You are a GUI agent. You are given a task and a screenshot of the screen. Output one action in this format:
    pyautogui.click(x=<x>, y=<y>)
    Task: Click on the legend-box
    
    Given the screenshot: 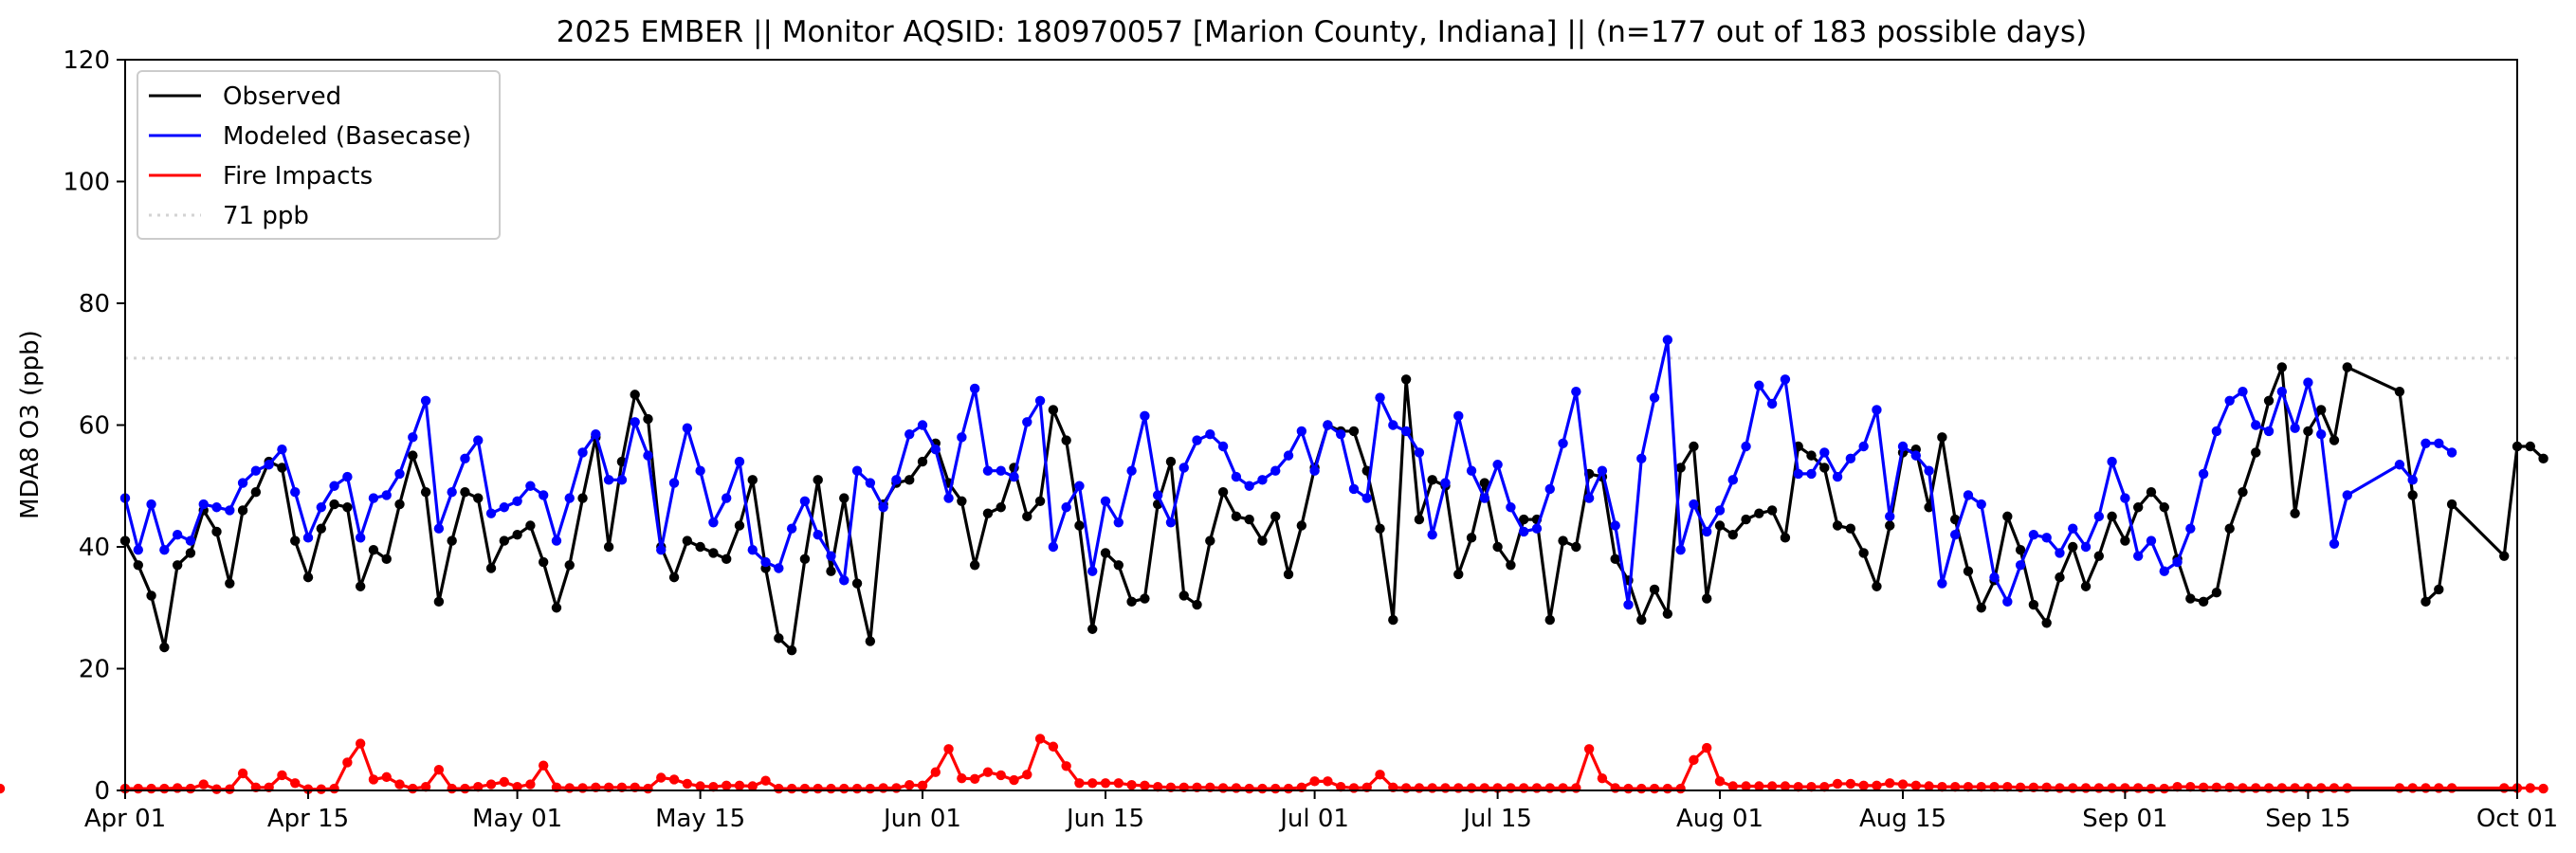 What is the action you would take?
    pyautogui.click(x=319, y=155)
    